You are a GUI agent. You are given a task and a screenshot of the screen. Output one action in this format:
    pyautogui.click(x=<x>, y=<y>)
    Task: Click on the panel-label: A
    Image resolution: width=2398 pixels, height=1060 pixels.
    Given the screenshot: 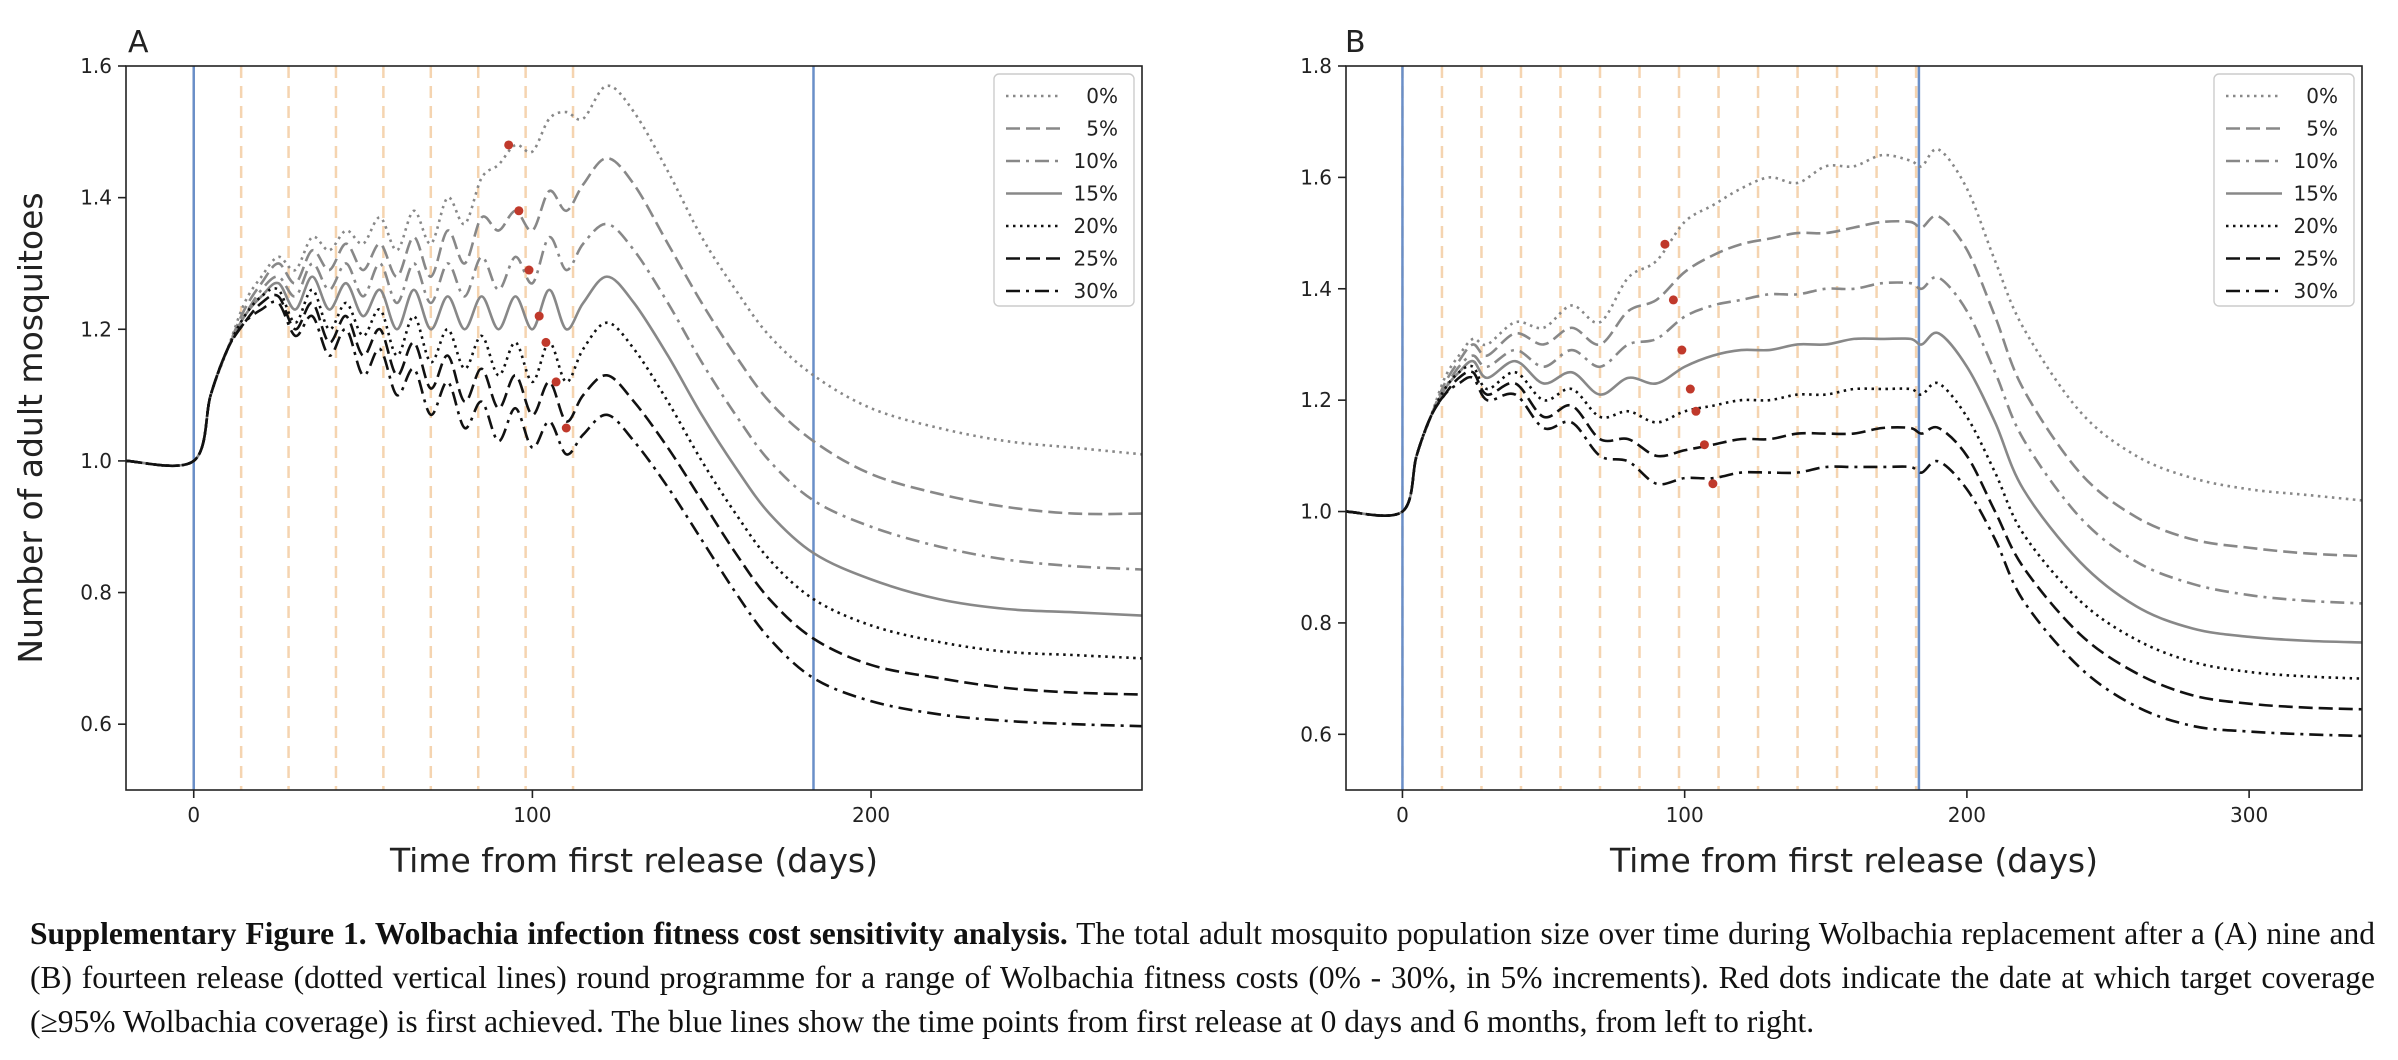 What is the action you would take?
    pyautogui.click(x=138, y=42)
    